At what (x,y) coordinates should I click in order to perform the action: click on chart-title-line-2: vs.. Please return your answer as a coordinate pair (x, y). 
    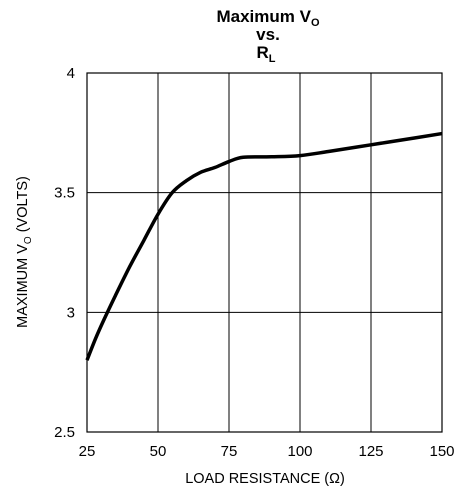
    Looking at the image, I should click on (268, 34).